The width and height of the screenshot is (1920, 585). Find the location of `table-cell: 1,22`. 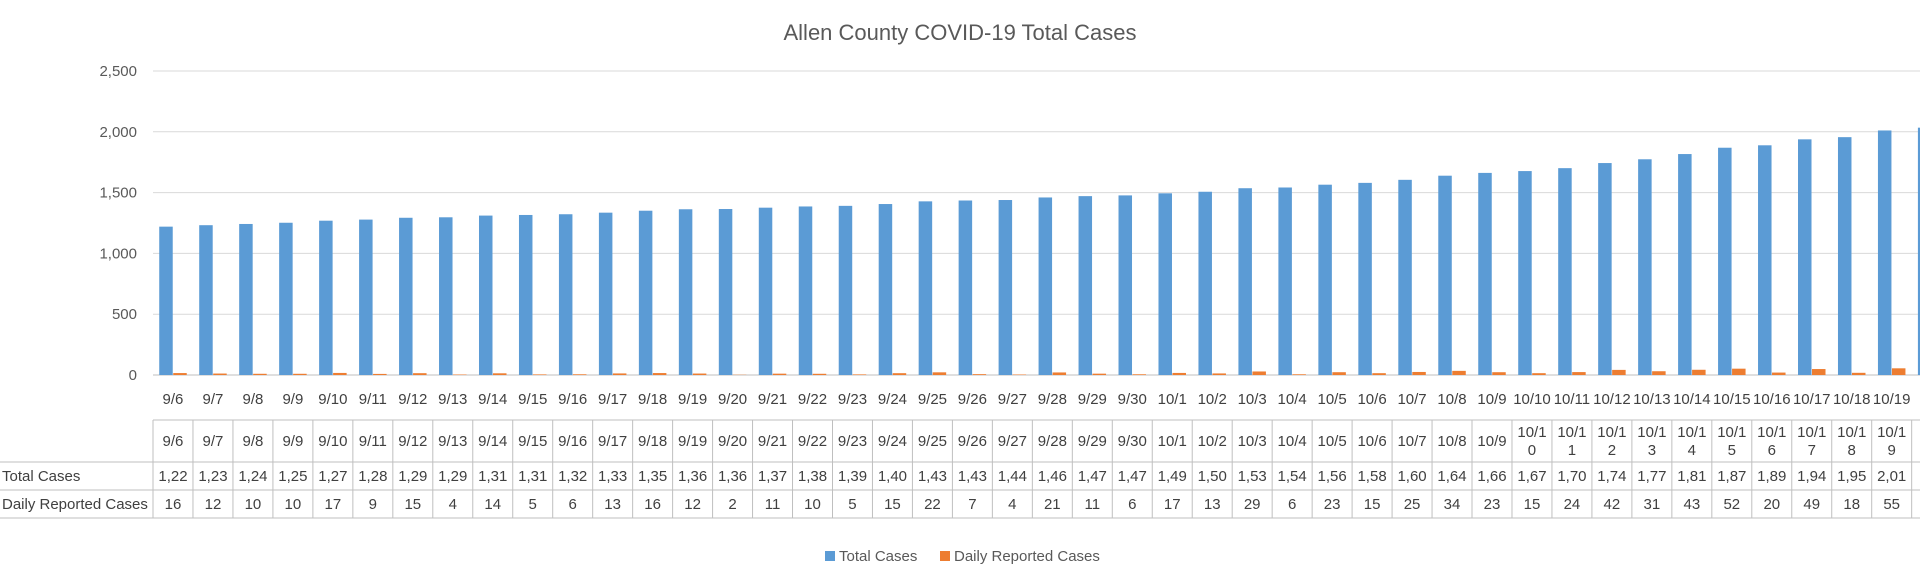

table-cell: 1,22 is located at coordinates (172, 476).